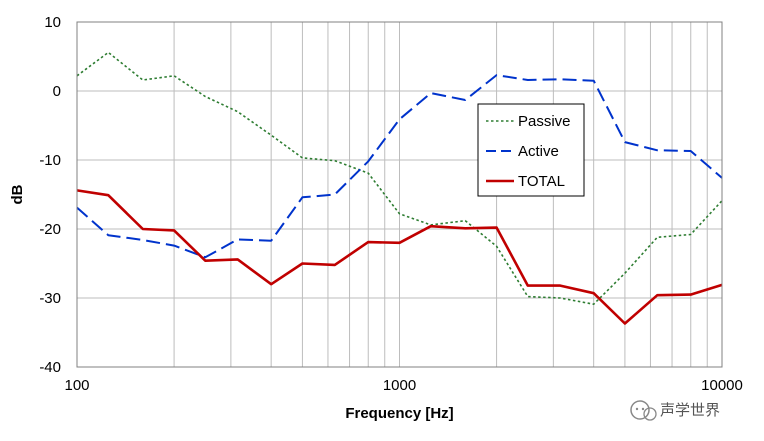 The width and height of the screenshot is (764, 441). What do you see at coordinates (50, 367) in the screenshot?
I see `y-tick-label: -40` at bounding box center [50, 367].